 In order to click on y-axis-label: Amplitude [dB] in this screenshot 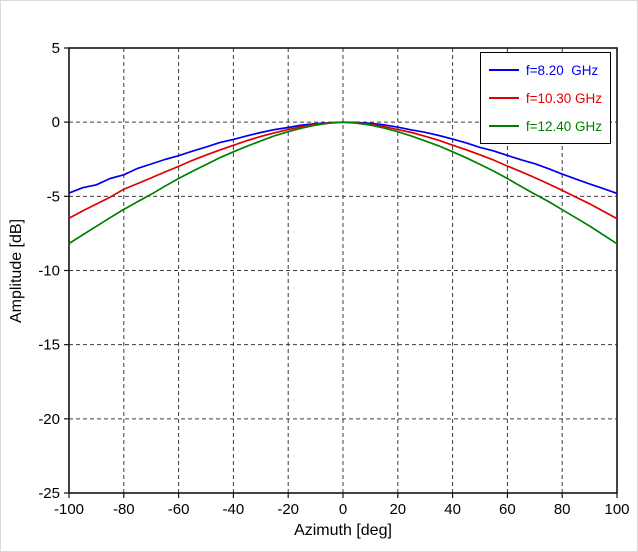, I will do `click(16, 271)`.